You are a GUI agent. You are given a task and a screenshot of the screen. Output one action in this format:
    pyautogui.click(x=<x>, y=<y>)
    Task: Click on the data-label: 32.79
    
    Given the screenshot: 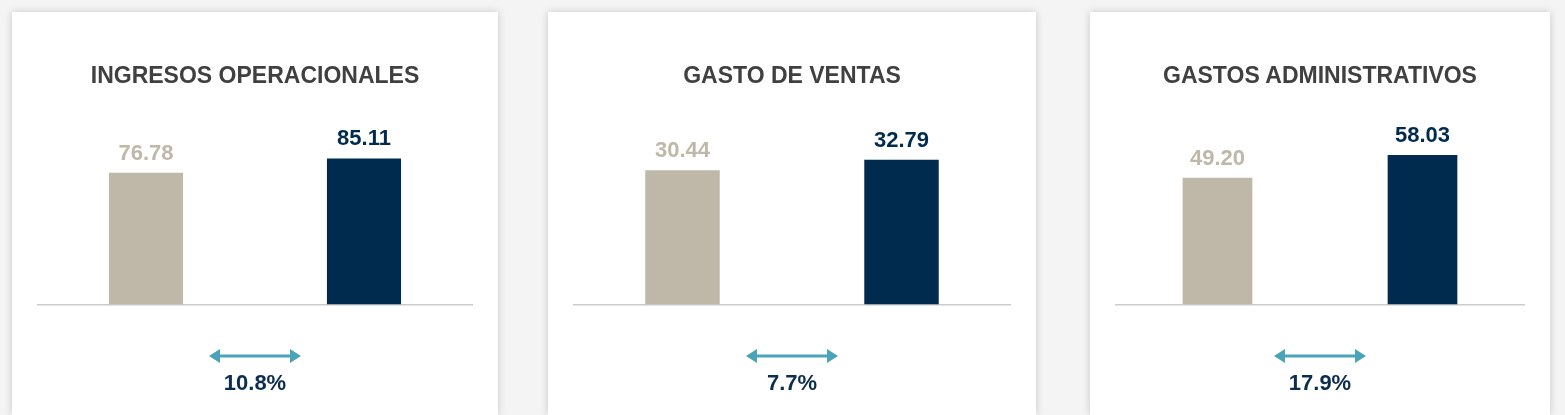 What is the action you would take?
    pyautogui.click(x=901, y=139)
    